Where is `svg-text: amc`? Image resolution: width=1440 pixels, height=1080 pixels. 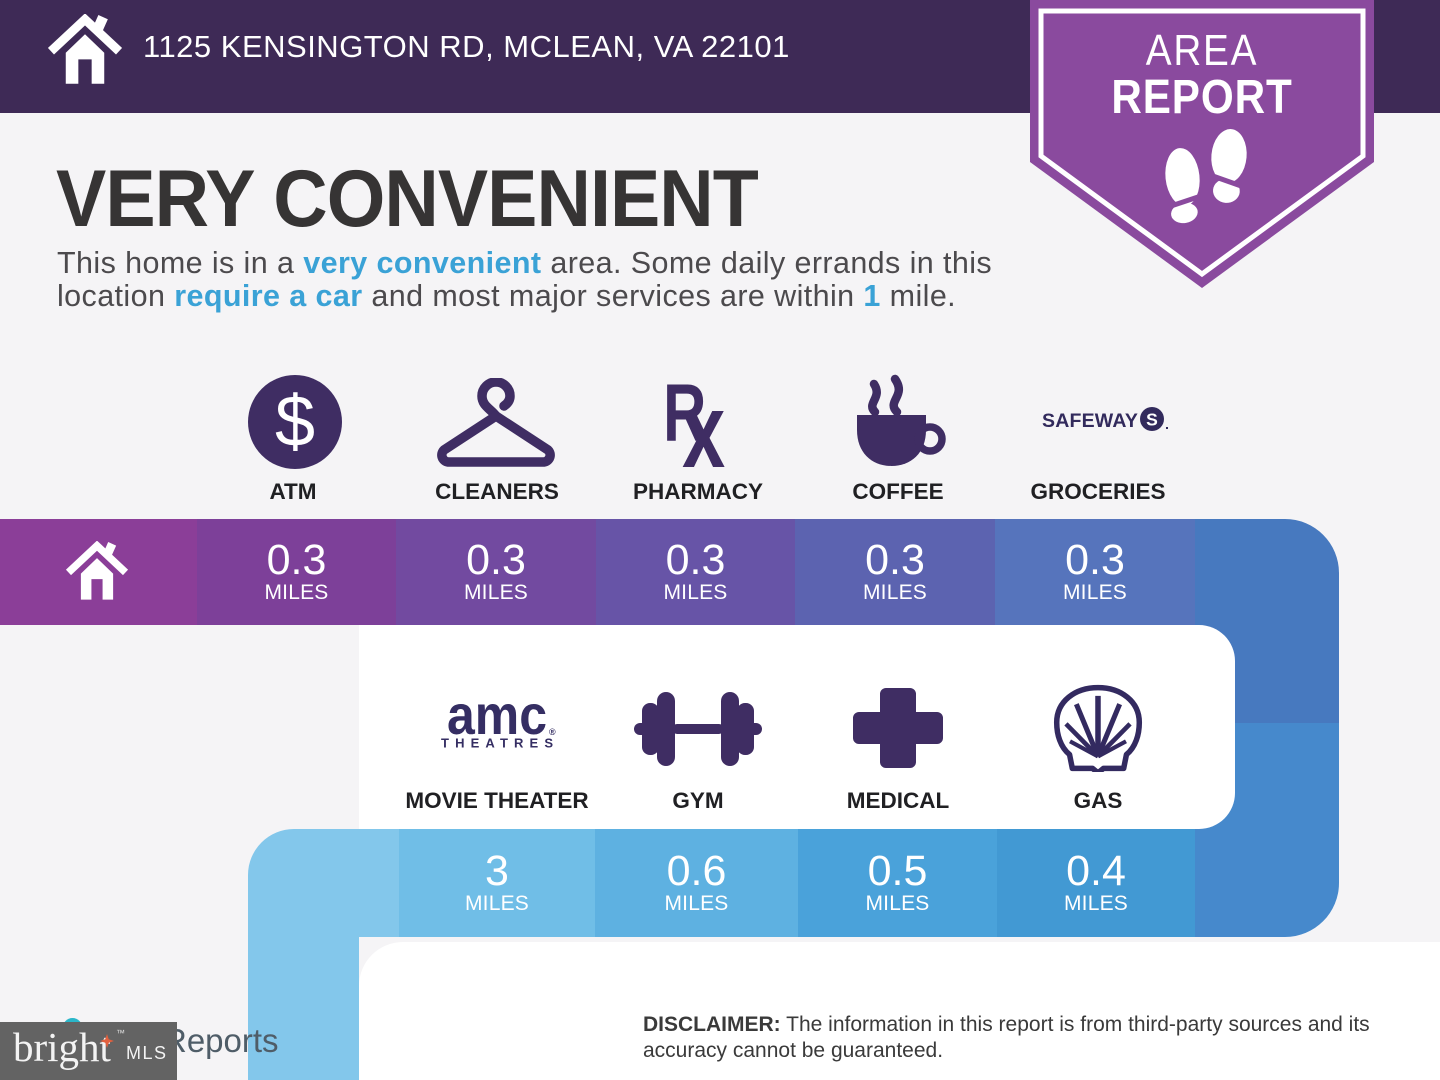 svg-text: amc is located at coordinates (497, 718).